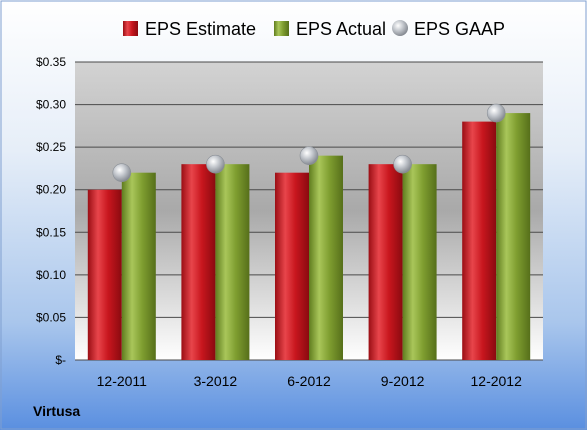  Describe the element at coordinates (51, 62) in the screenshot. I see `y-tick-label: $0.35` at that location.